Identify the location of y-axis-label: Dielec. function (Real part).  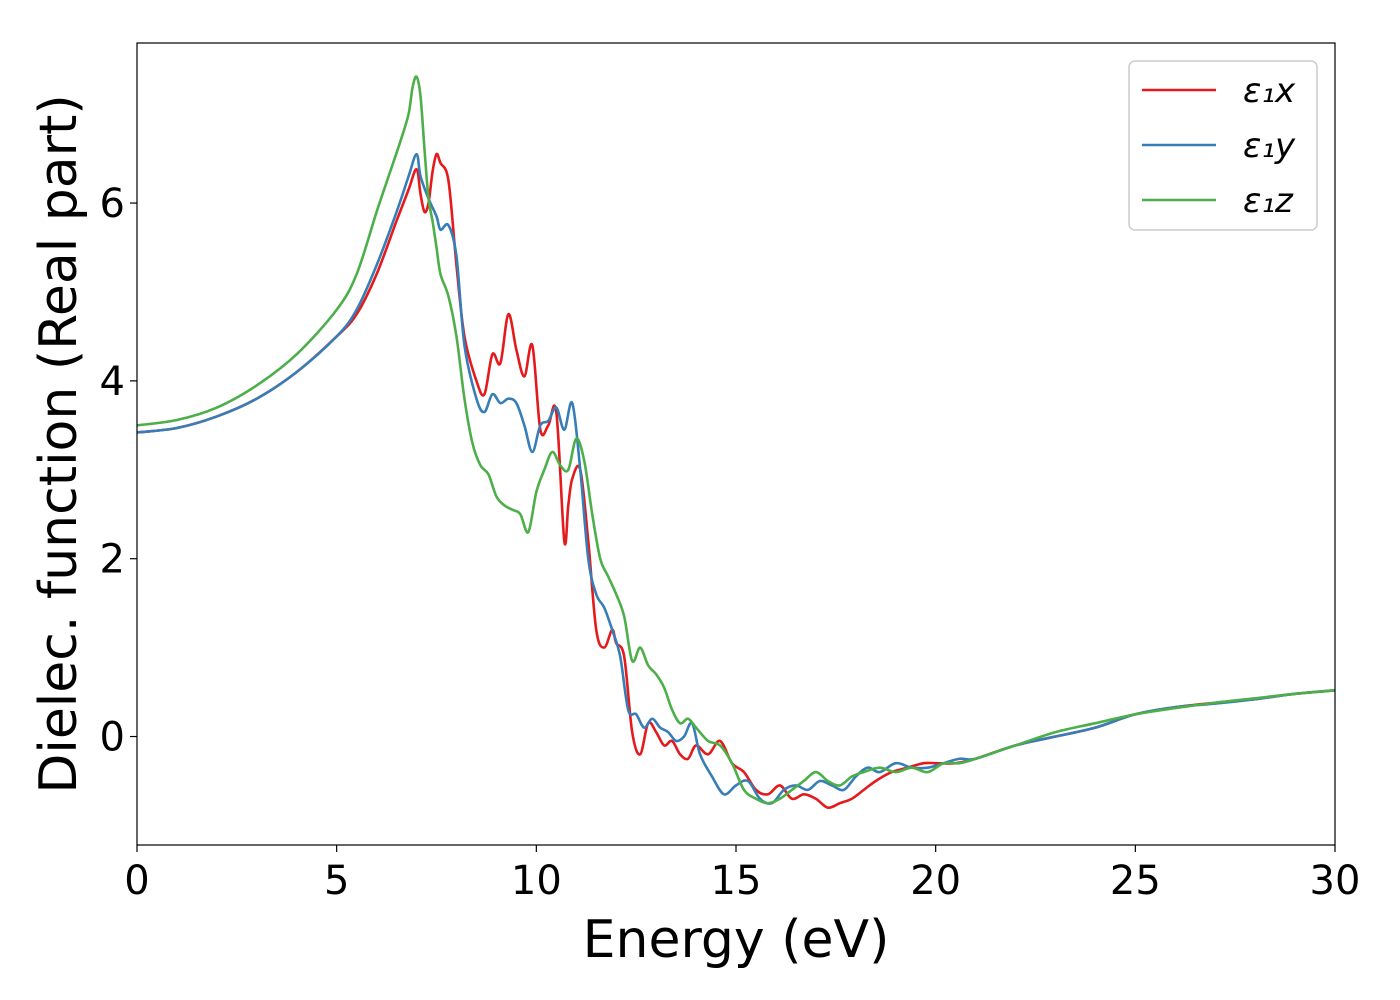
(59, 443).